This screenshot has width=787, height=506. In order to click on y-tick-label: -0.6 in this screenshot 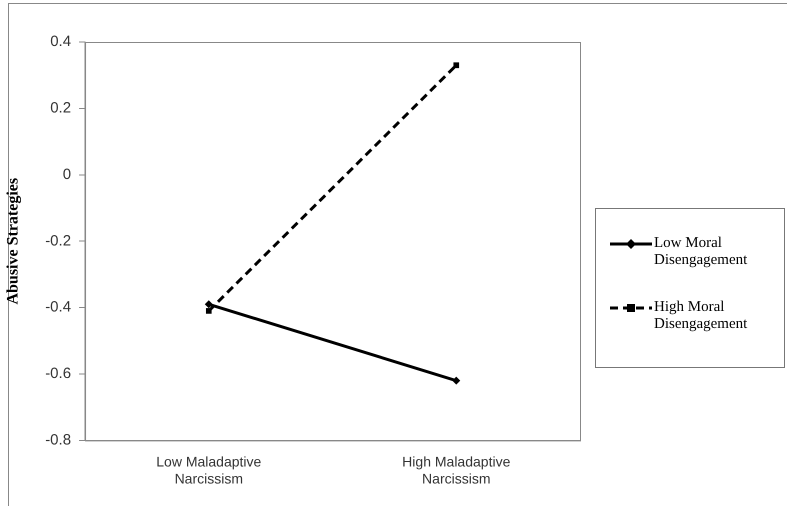, I will do `click(58, 373)`.